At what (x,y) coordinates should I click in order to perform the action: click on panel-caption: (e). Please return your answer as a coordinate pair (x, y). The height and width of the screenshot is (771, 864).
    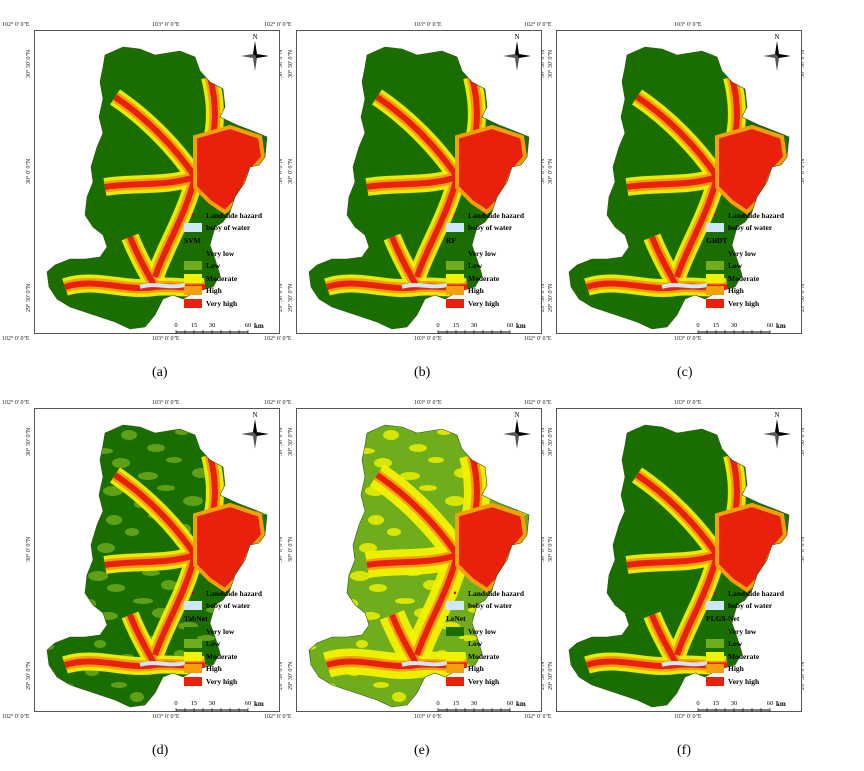
    Looking at the image, I should click on (422, 750).